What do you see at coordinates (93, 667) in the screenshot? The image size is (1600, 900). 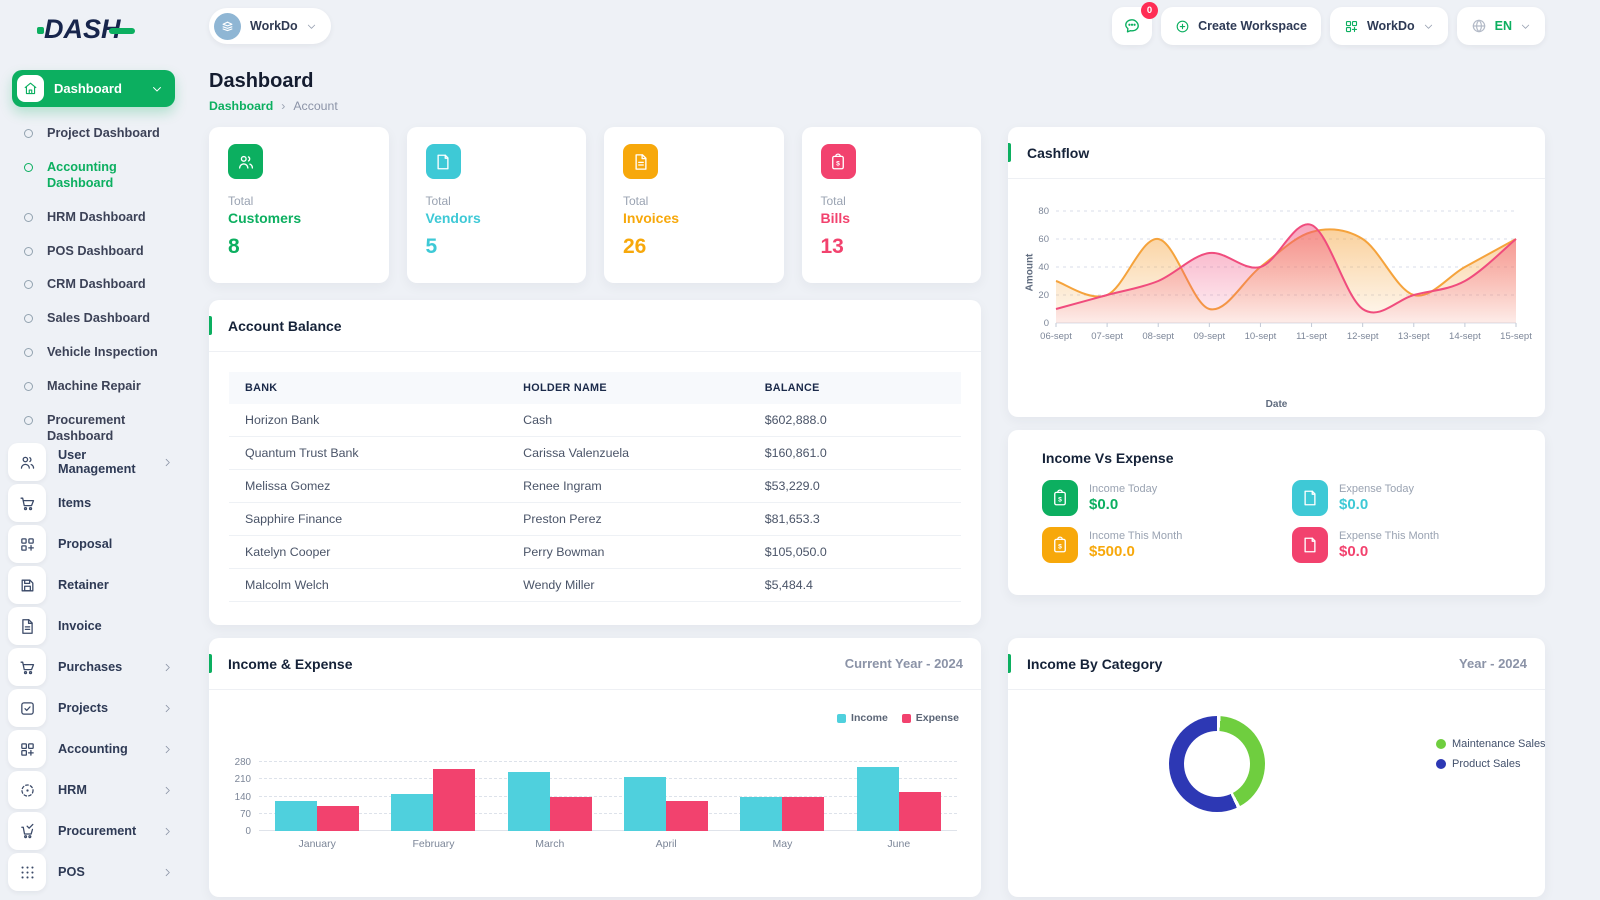 I see `sidebar-item-purchases: Purchases` at bounding box center [93, 667].